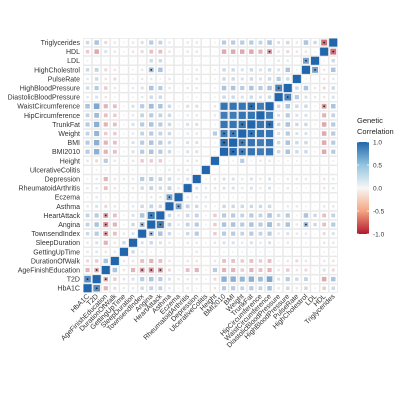  What do you see at coordinates (66, 152) in the screenshot?
I see `y-tick-label: BMI2010` at bounding box center [66, 152].